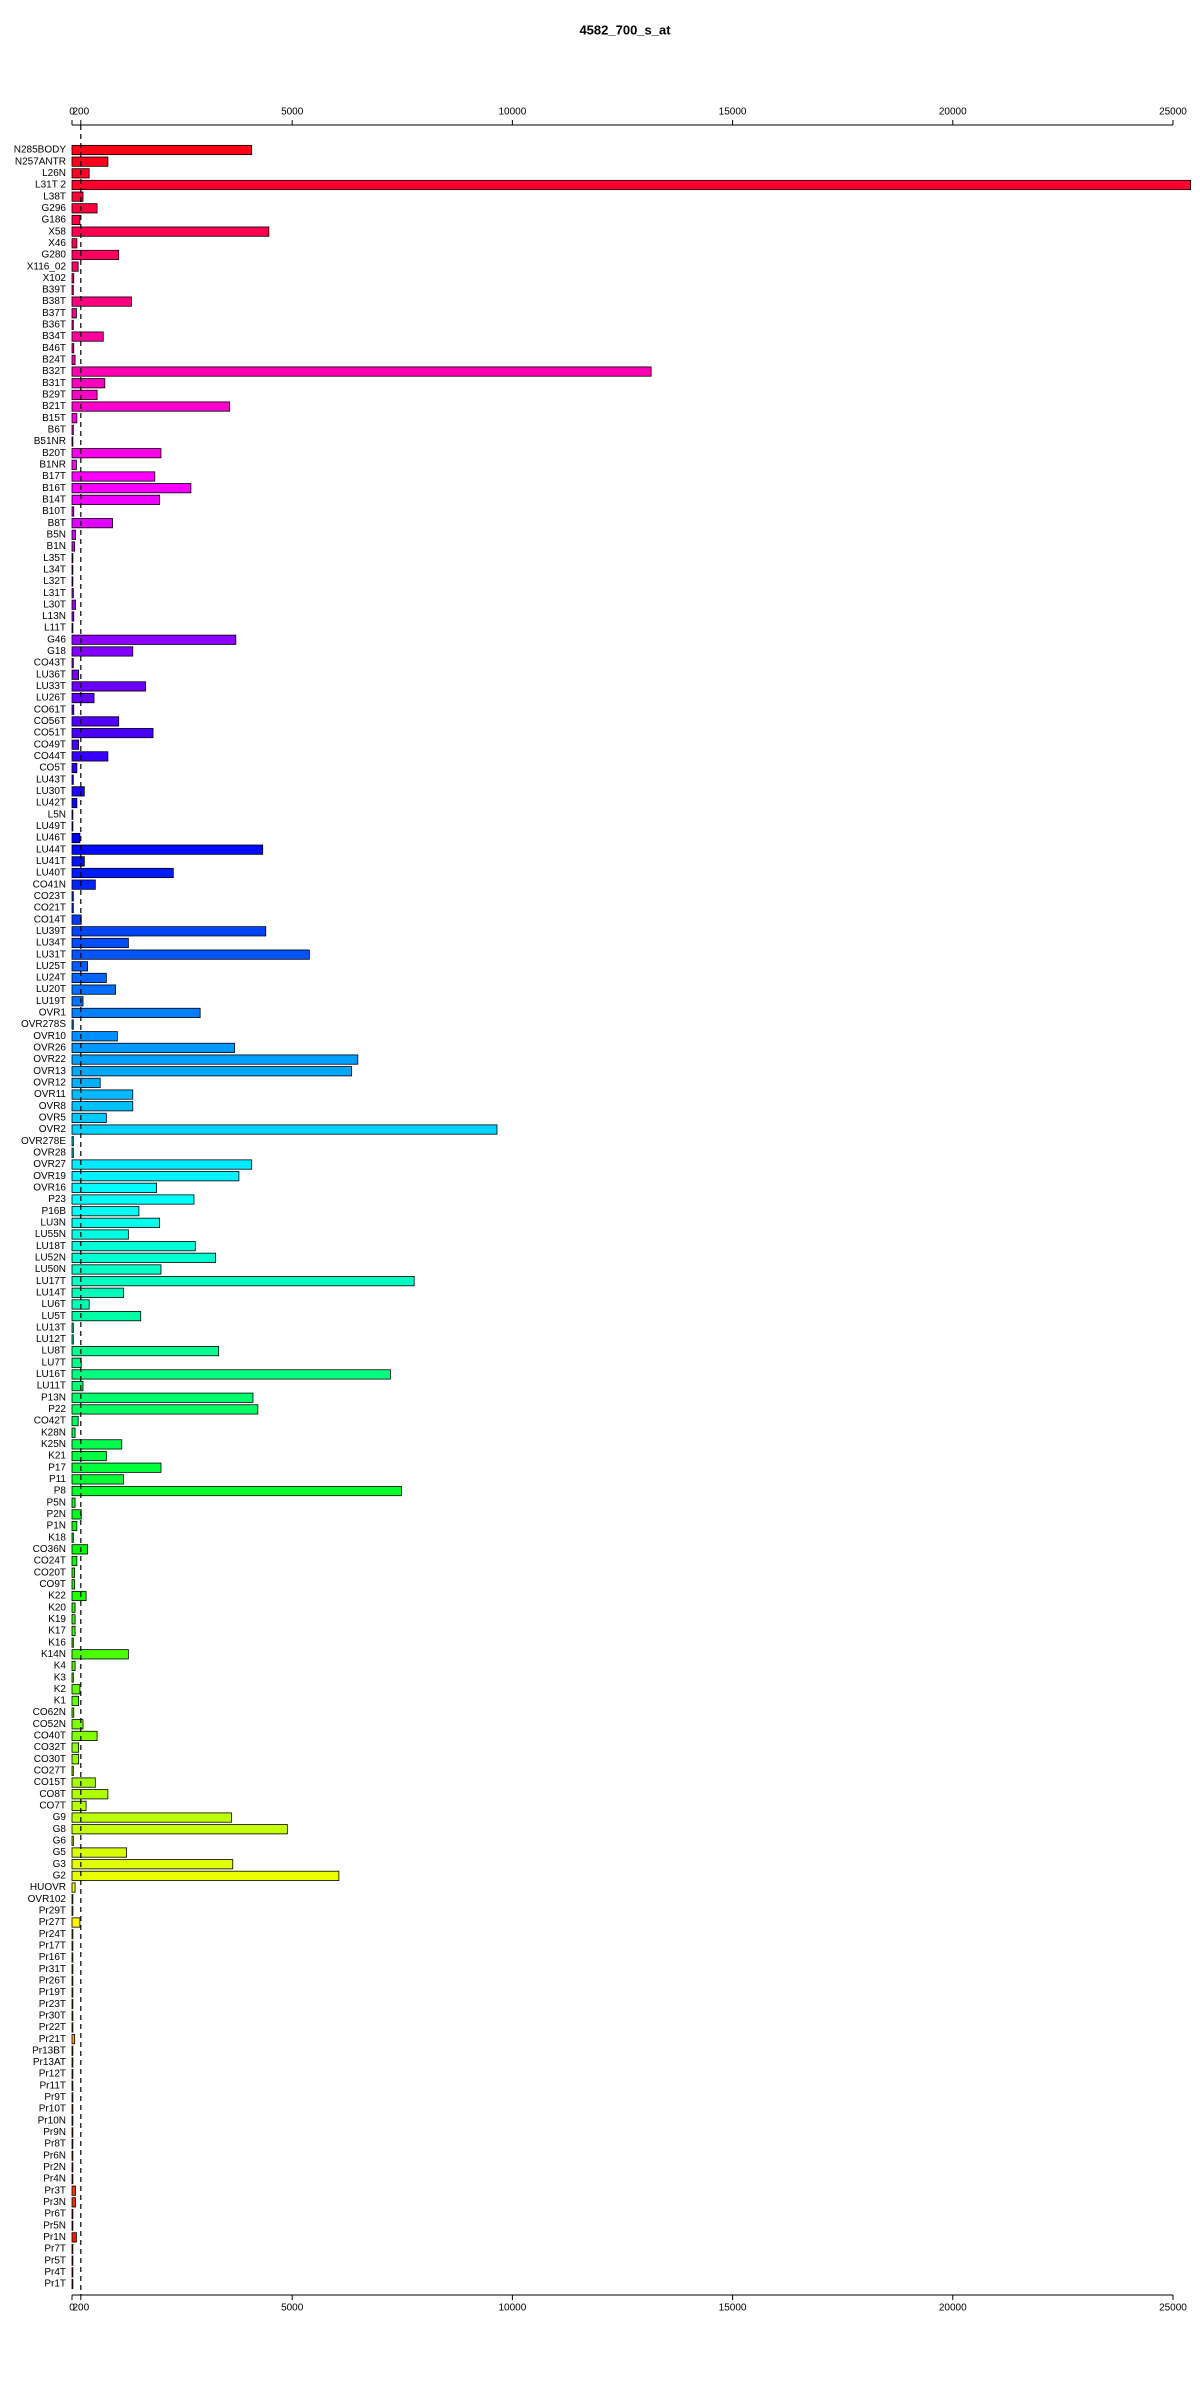  What do you see at coordinates (54, 604) in the screenshot?
I see `y-tick-label: L30T` at bounding box center [54, 604].